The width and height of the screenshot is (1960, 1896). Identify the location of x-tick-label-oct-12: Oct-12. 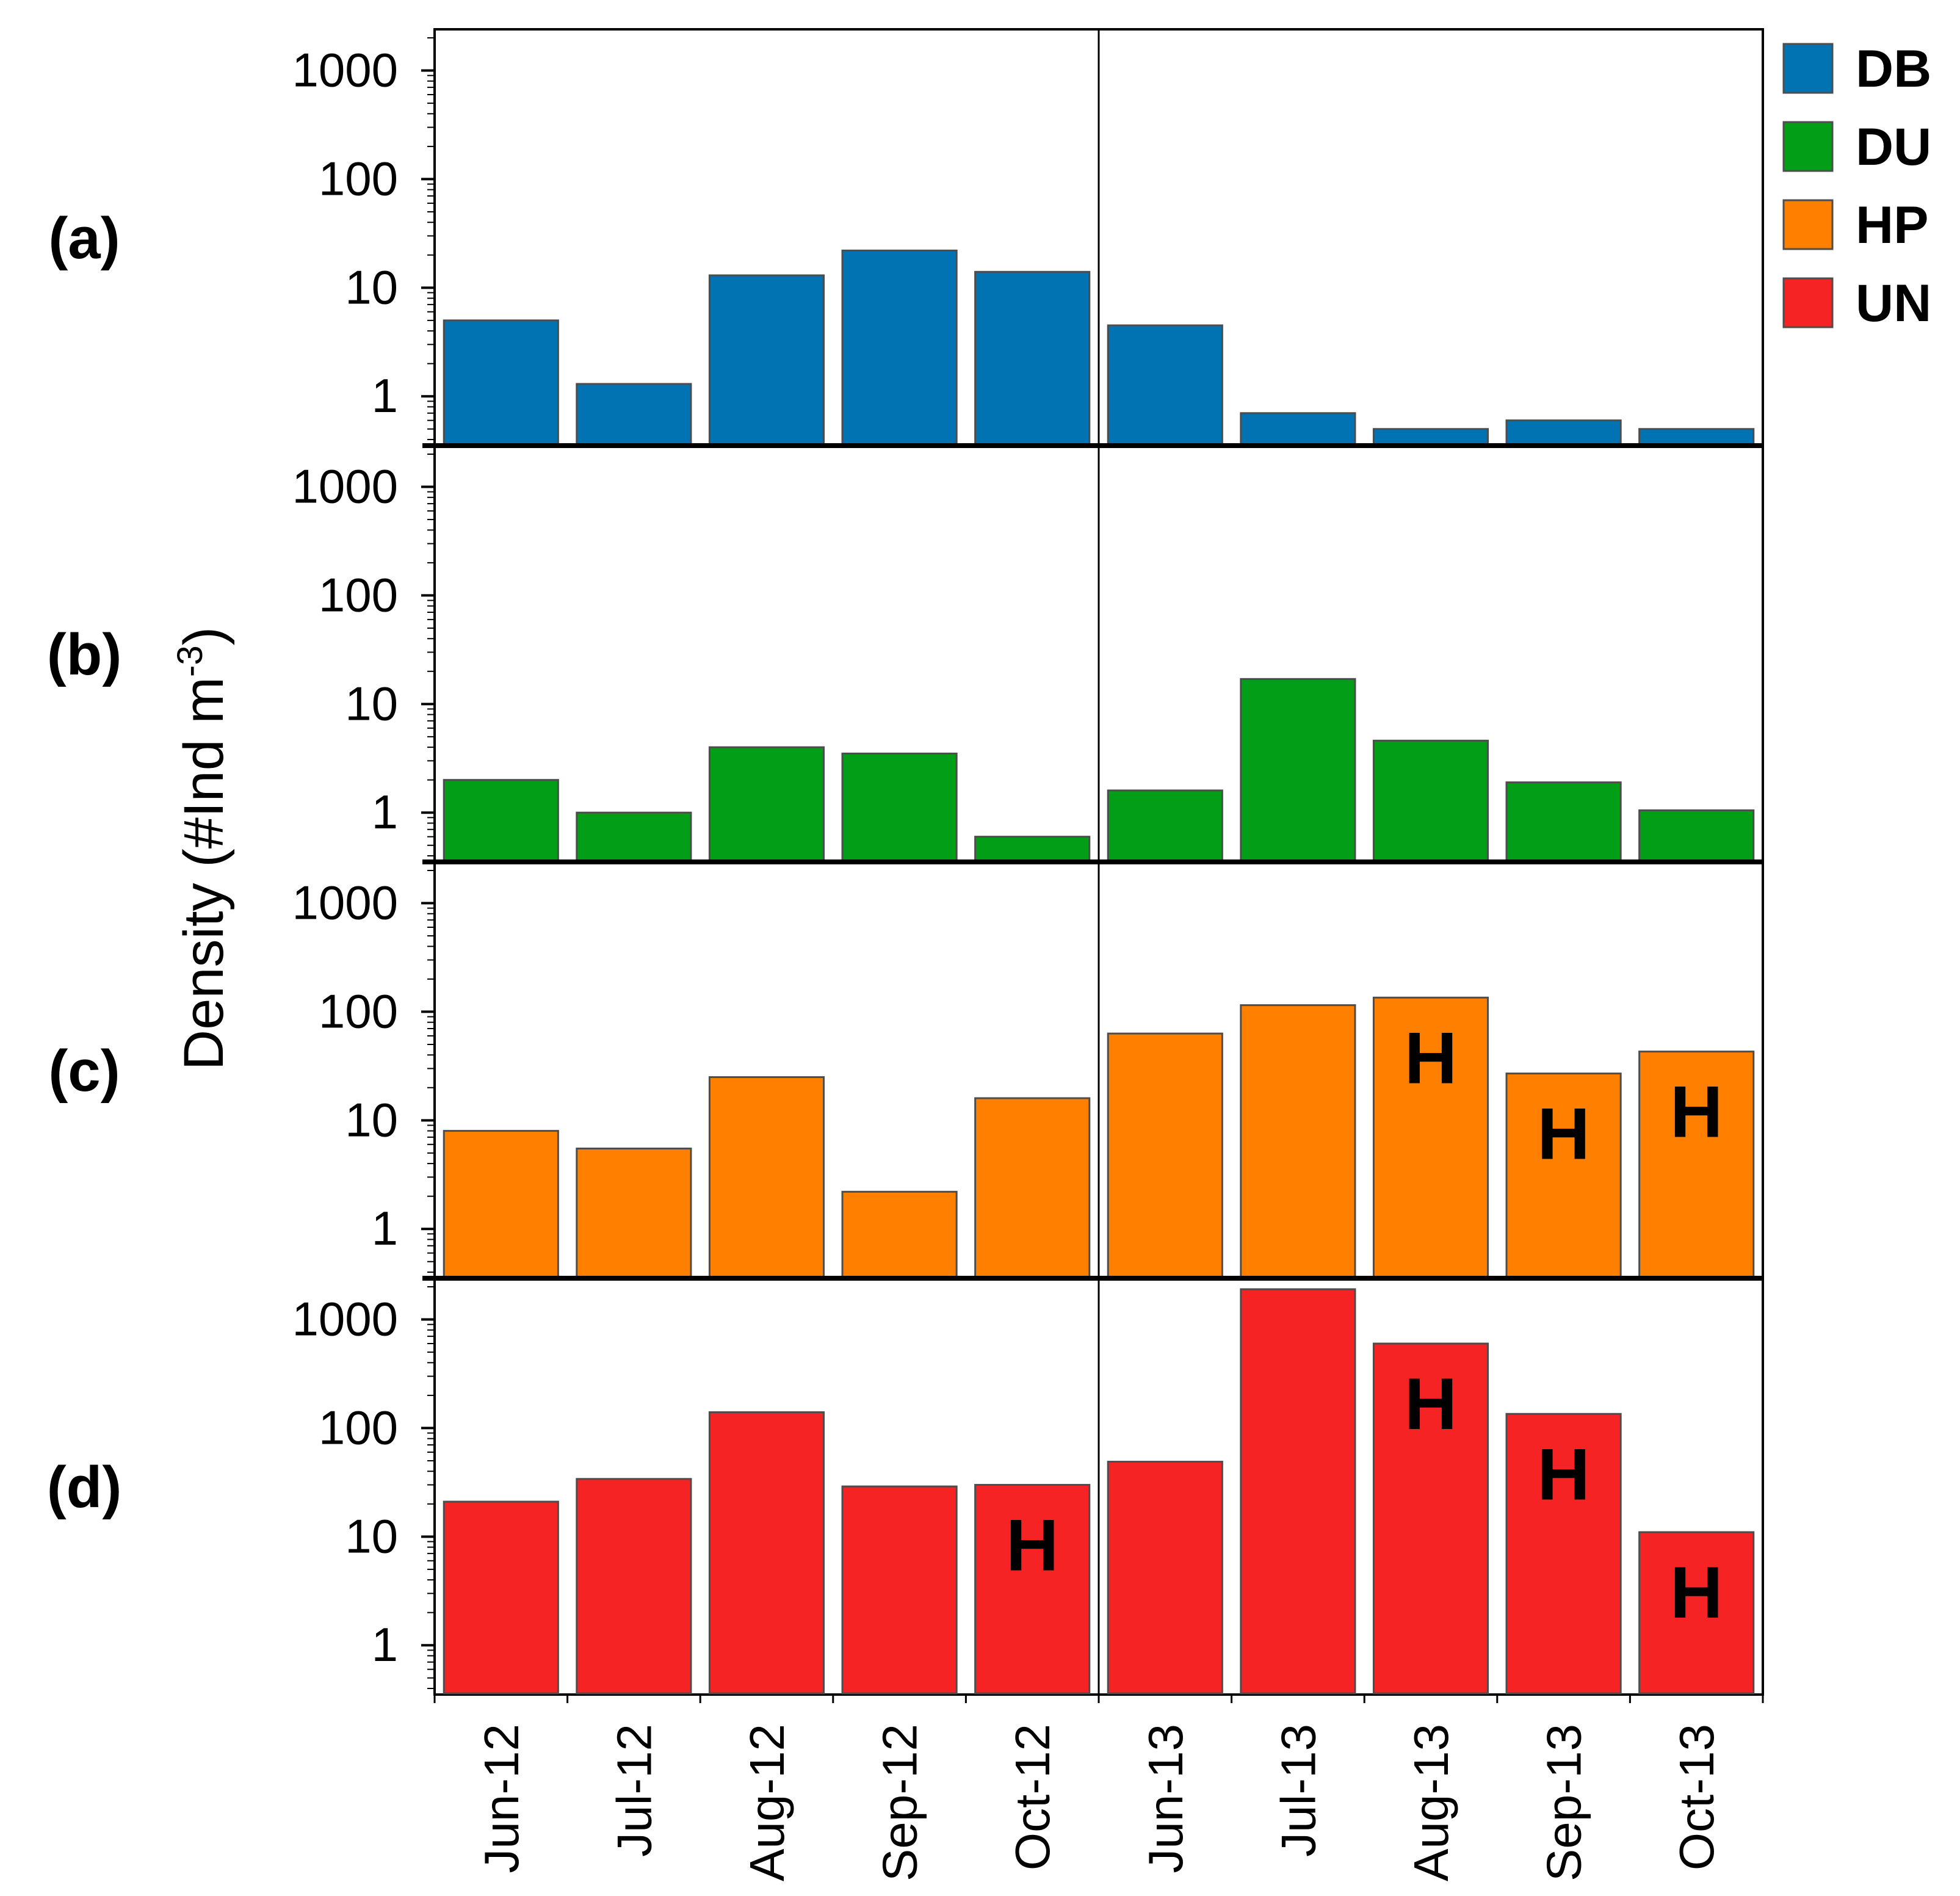
(1033, 1797).